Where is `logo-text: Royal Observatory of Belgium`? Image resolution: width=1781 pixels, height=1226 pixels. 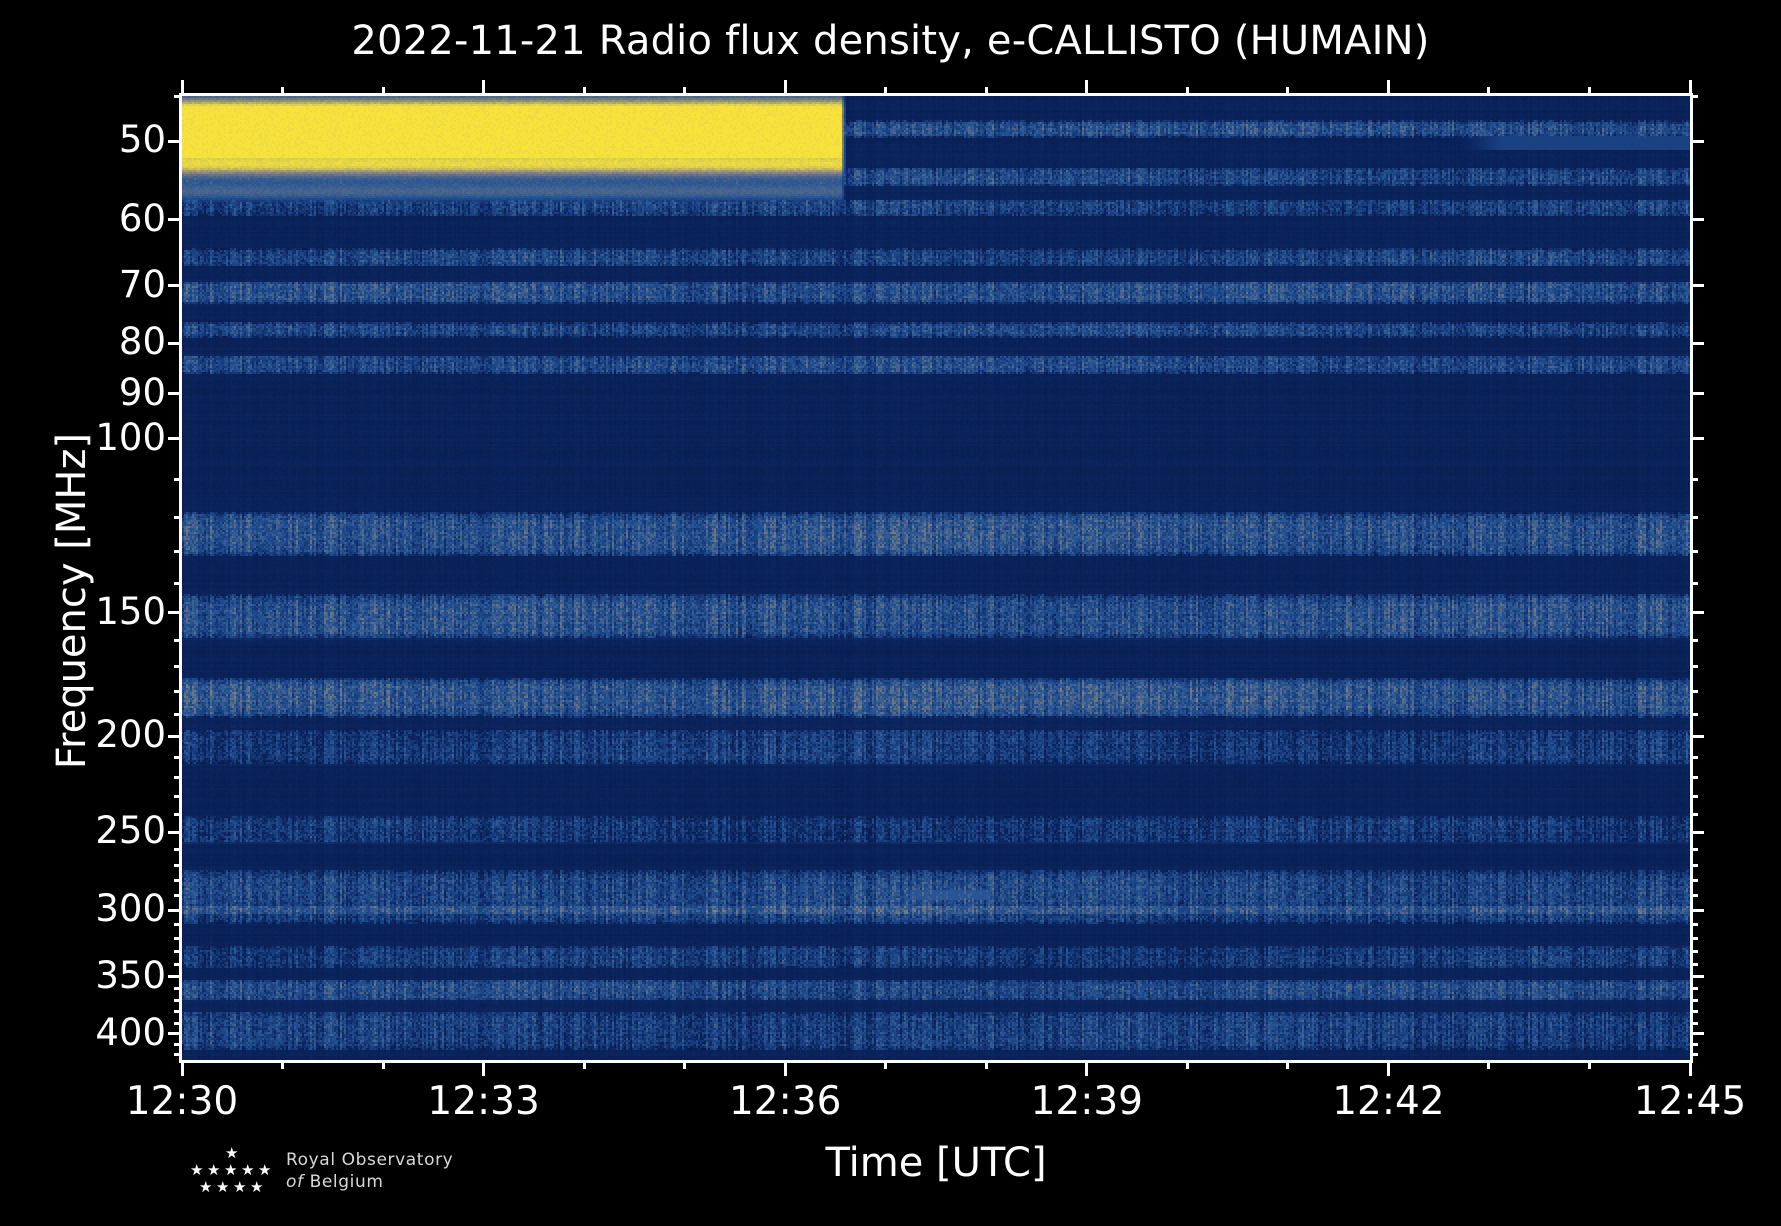 logo-text: Royal Observatory of Belgium is located at coordinates (369, 1172).